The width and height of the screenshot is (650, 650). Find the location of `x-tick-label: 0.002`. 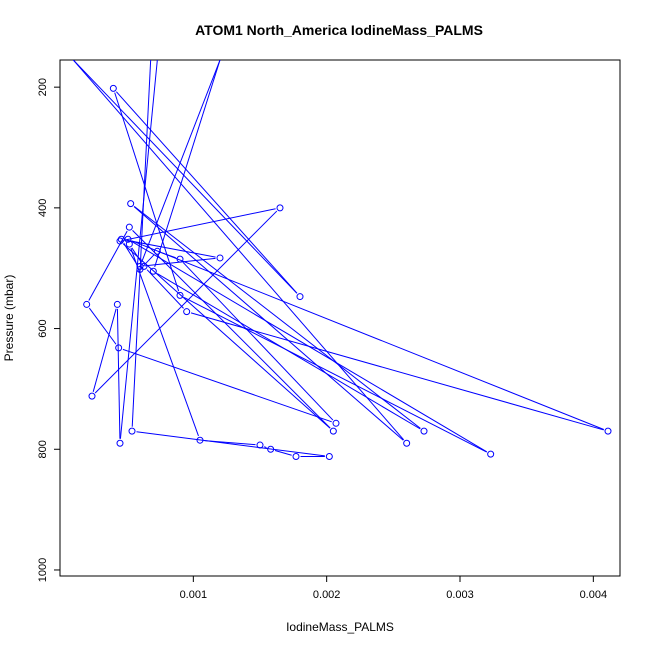

x-tick-label: 0.002 is located at coordinates (327, 595).